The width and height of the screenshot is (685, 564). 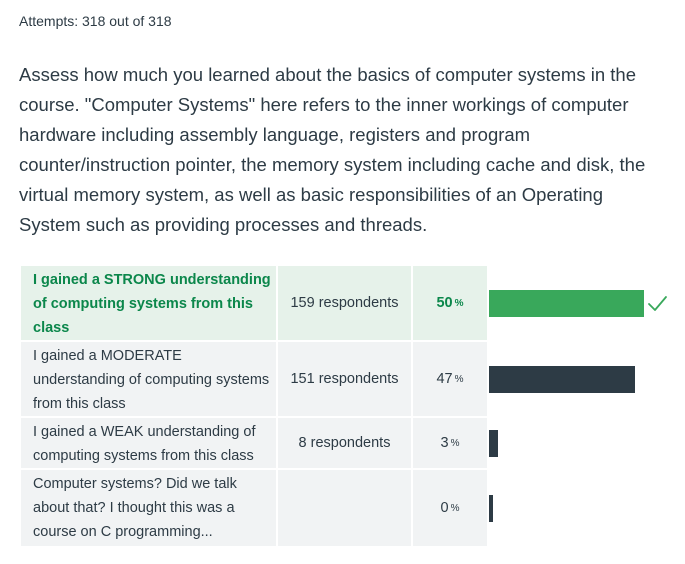 I want to click on percent-number: 47, so click(x=444, y=379).